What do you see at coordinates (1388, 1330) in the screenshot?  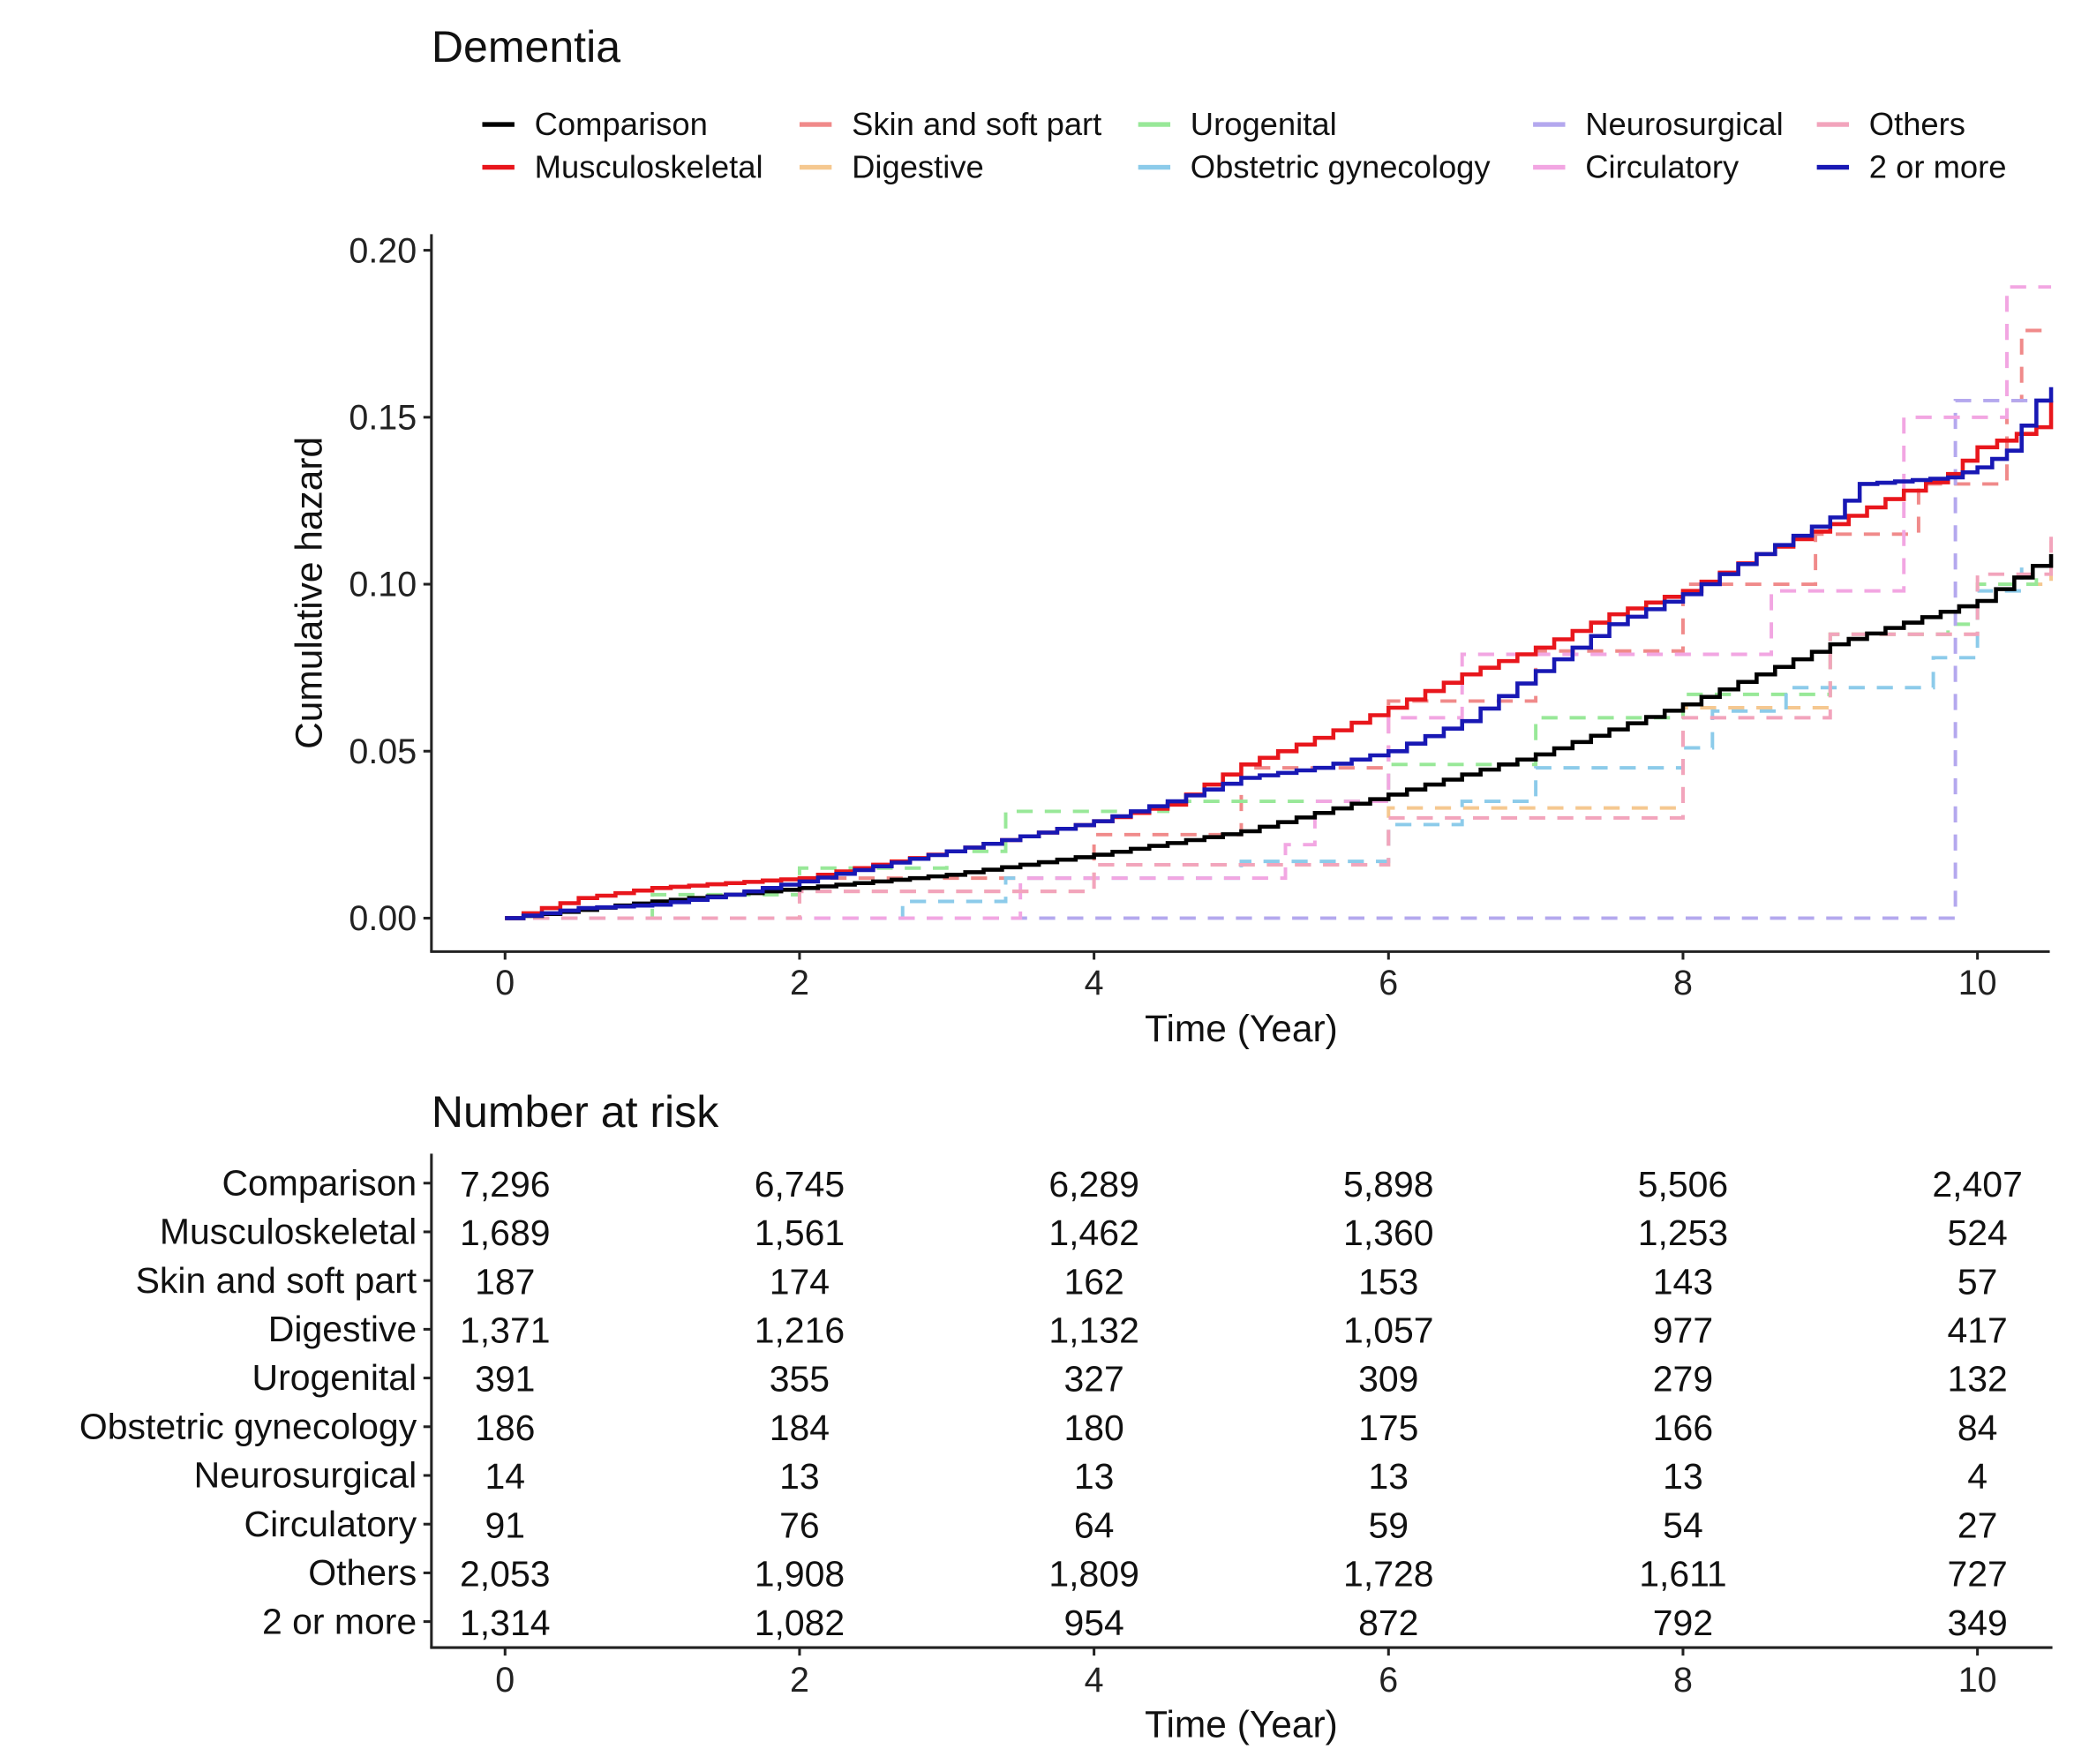 I see `risk-value: 1,057` at bounding box center [1388, 1330].